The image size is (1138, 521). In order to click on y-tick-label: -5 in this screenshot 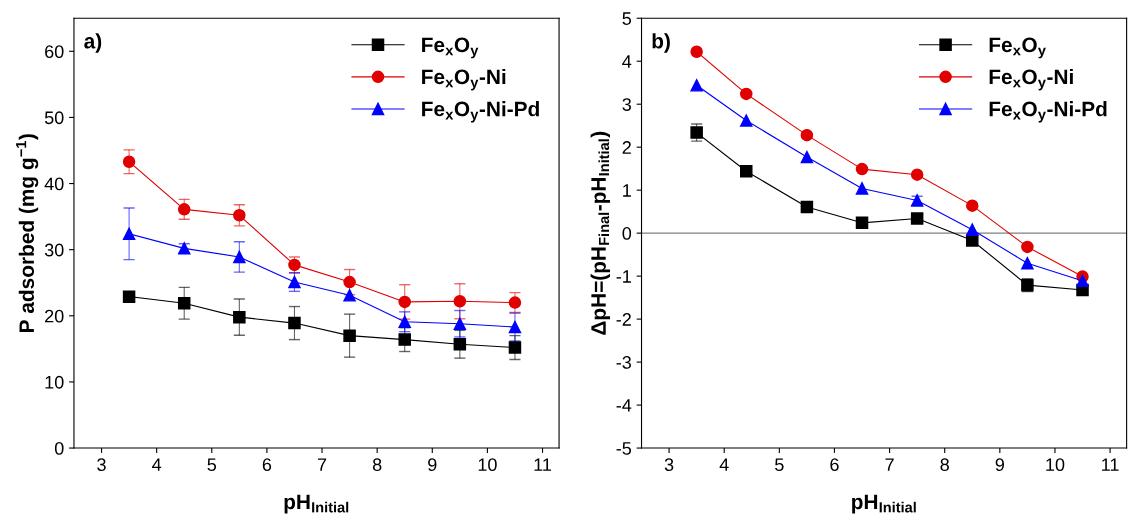, I will do `click(624, 448)`.